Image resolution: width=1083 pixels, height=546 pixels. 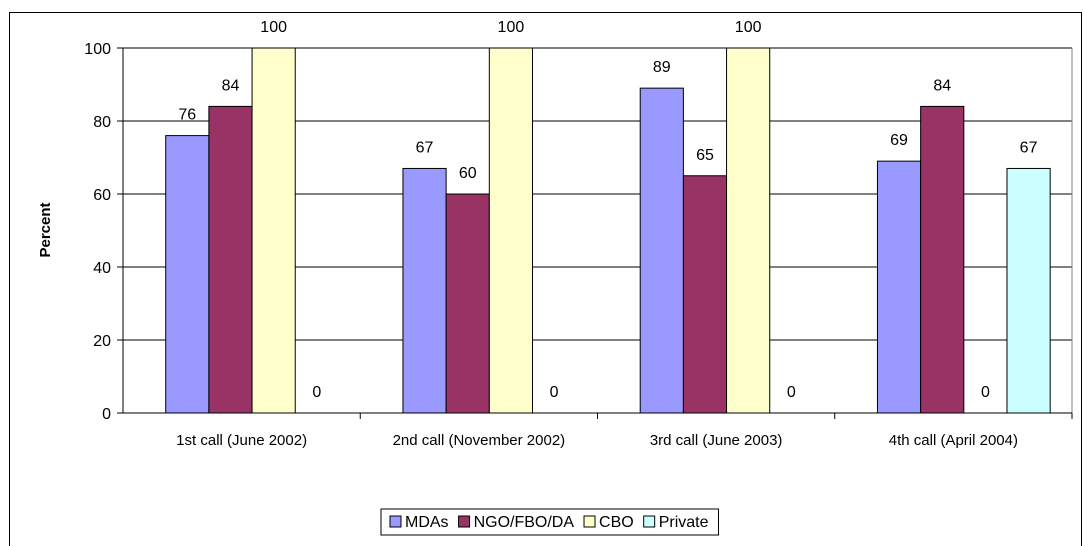 What do you see at coordinates (102, 195) in the screenshot?
I see `y-tick-label: 60` at bounding box center [102, 195].